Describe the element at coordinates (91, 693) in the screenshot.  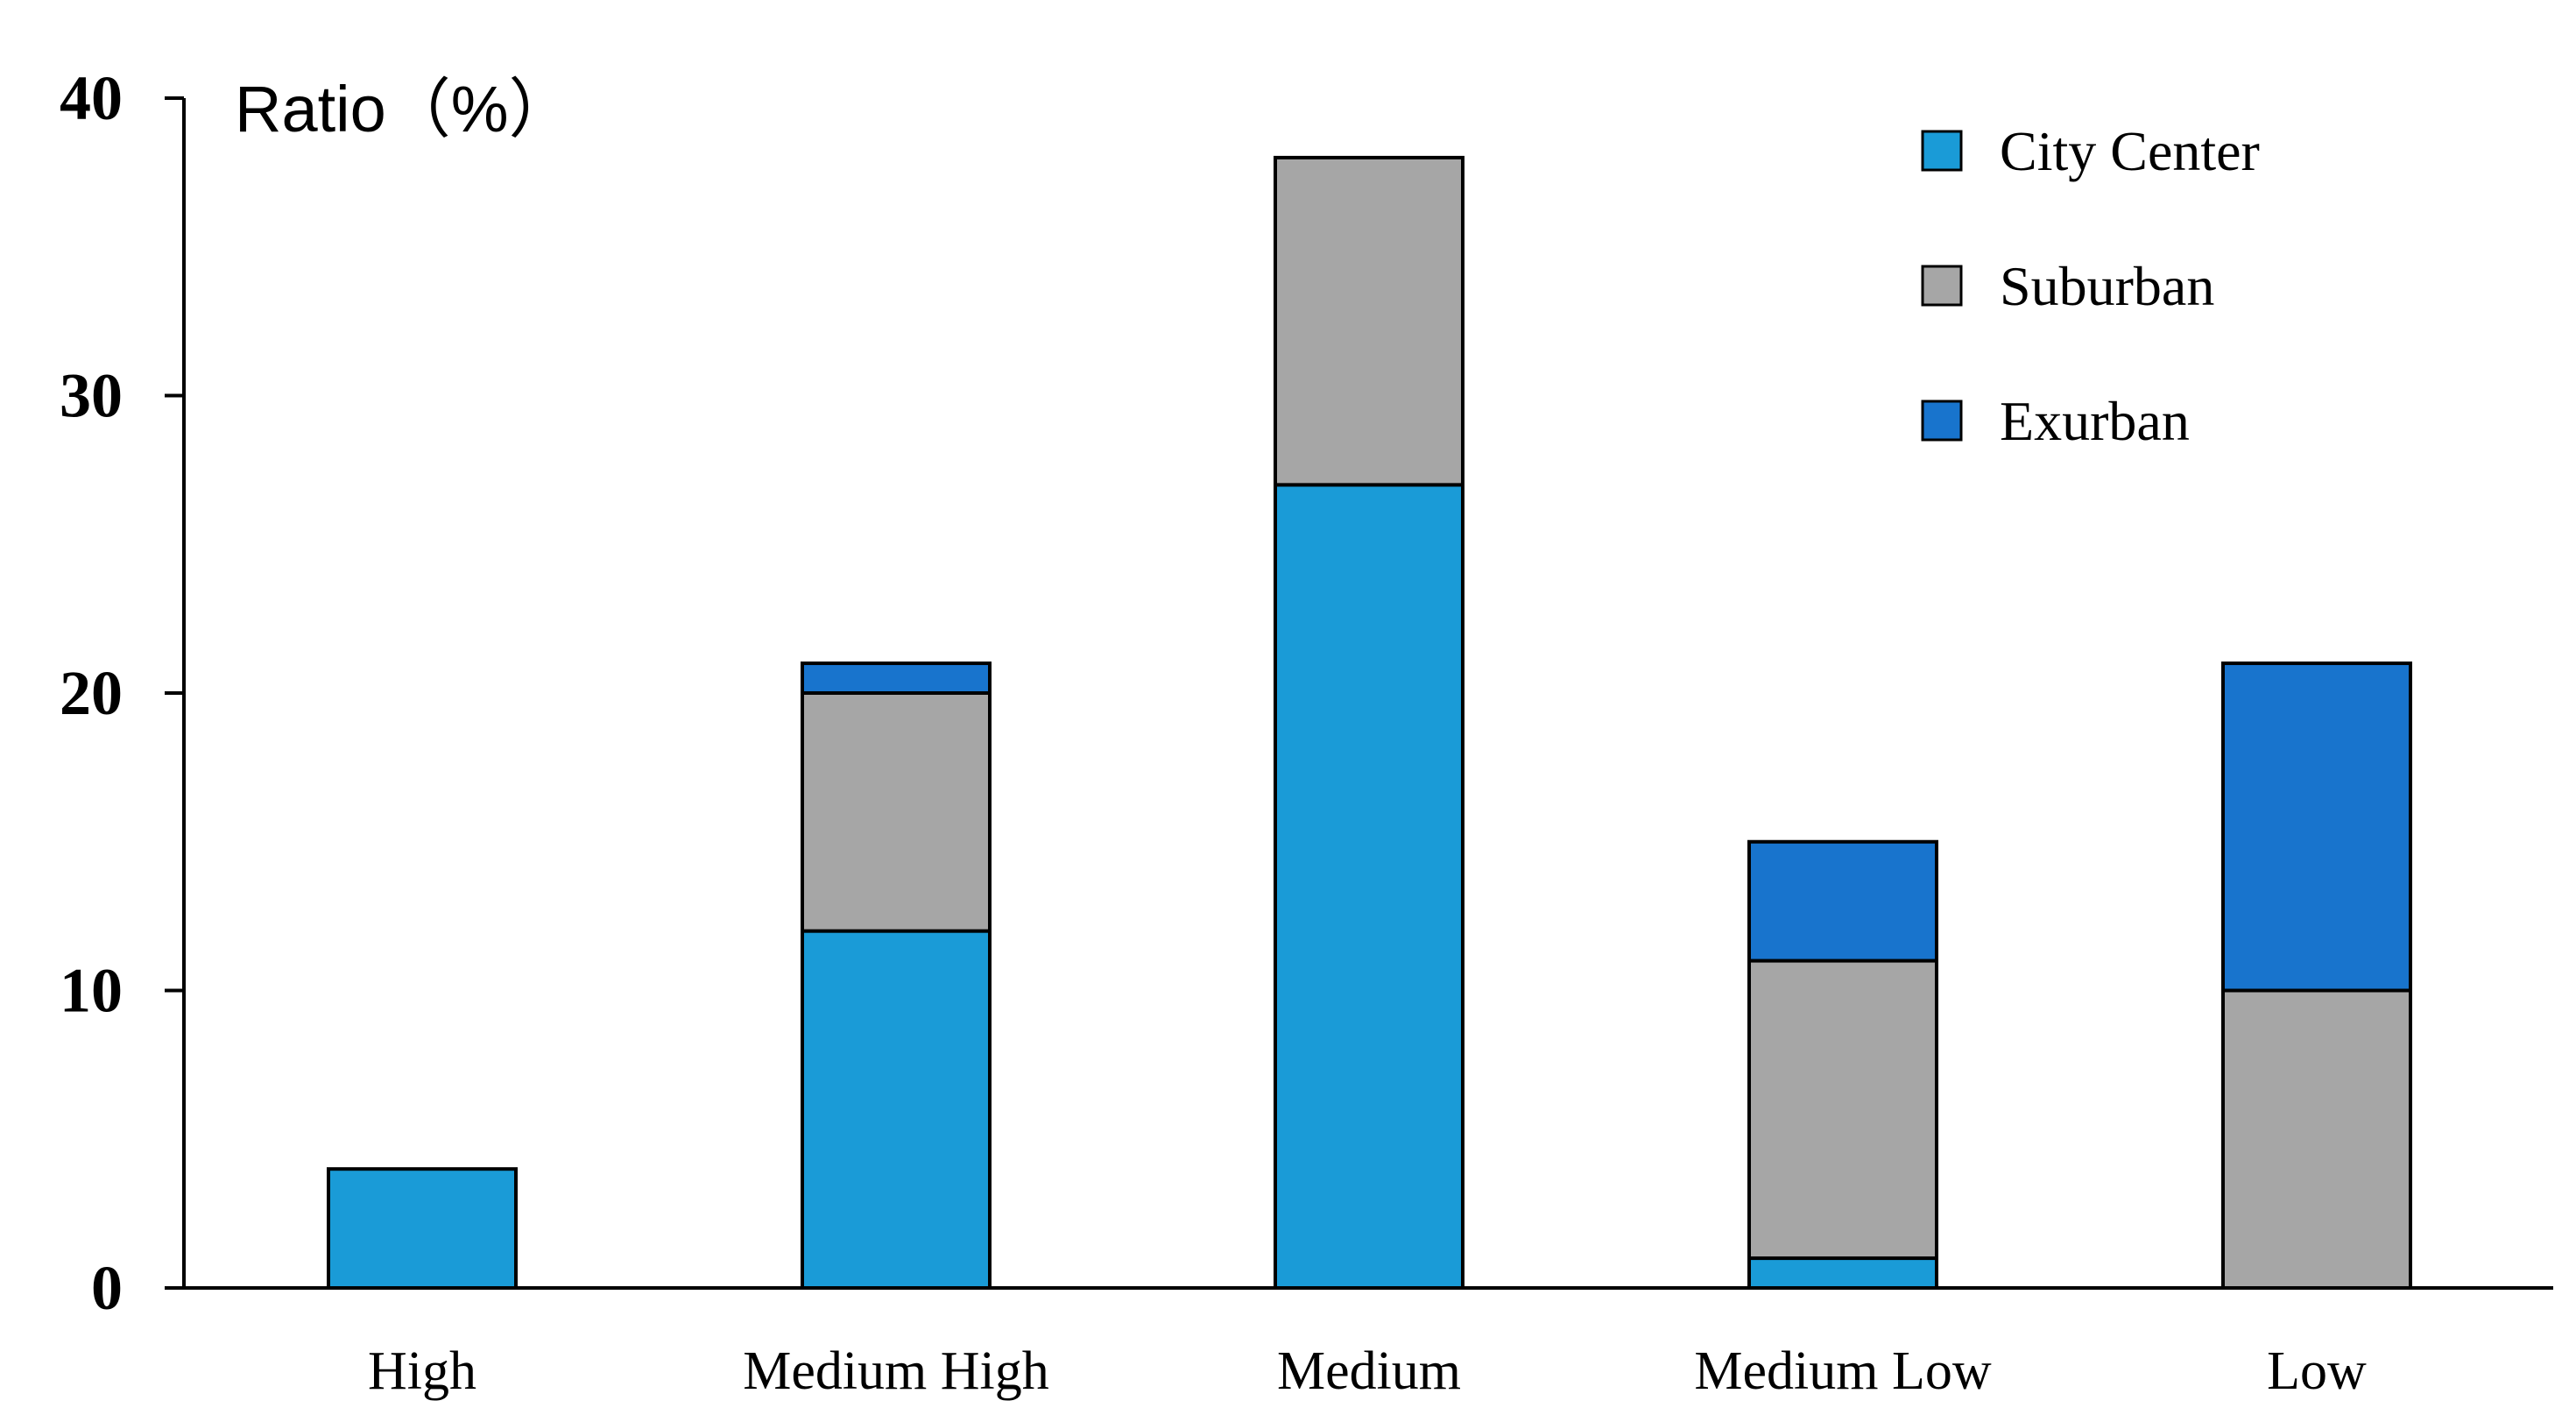
I see `y-tick-label: 20` at that location.